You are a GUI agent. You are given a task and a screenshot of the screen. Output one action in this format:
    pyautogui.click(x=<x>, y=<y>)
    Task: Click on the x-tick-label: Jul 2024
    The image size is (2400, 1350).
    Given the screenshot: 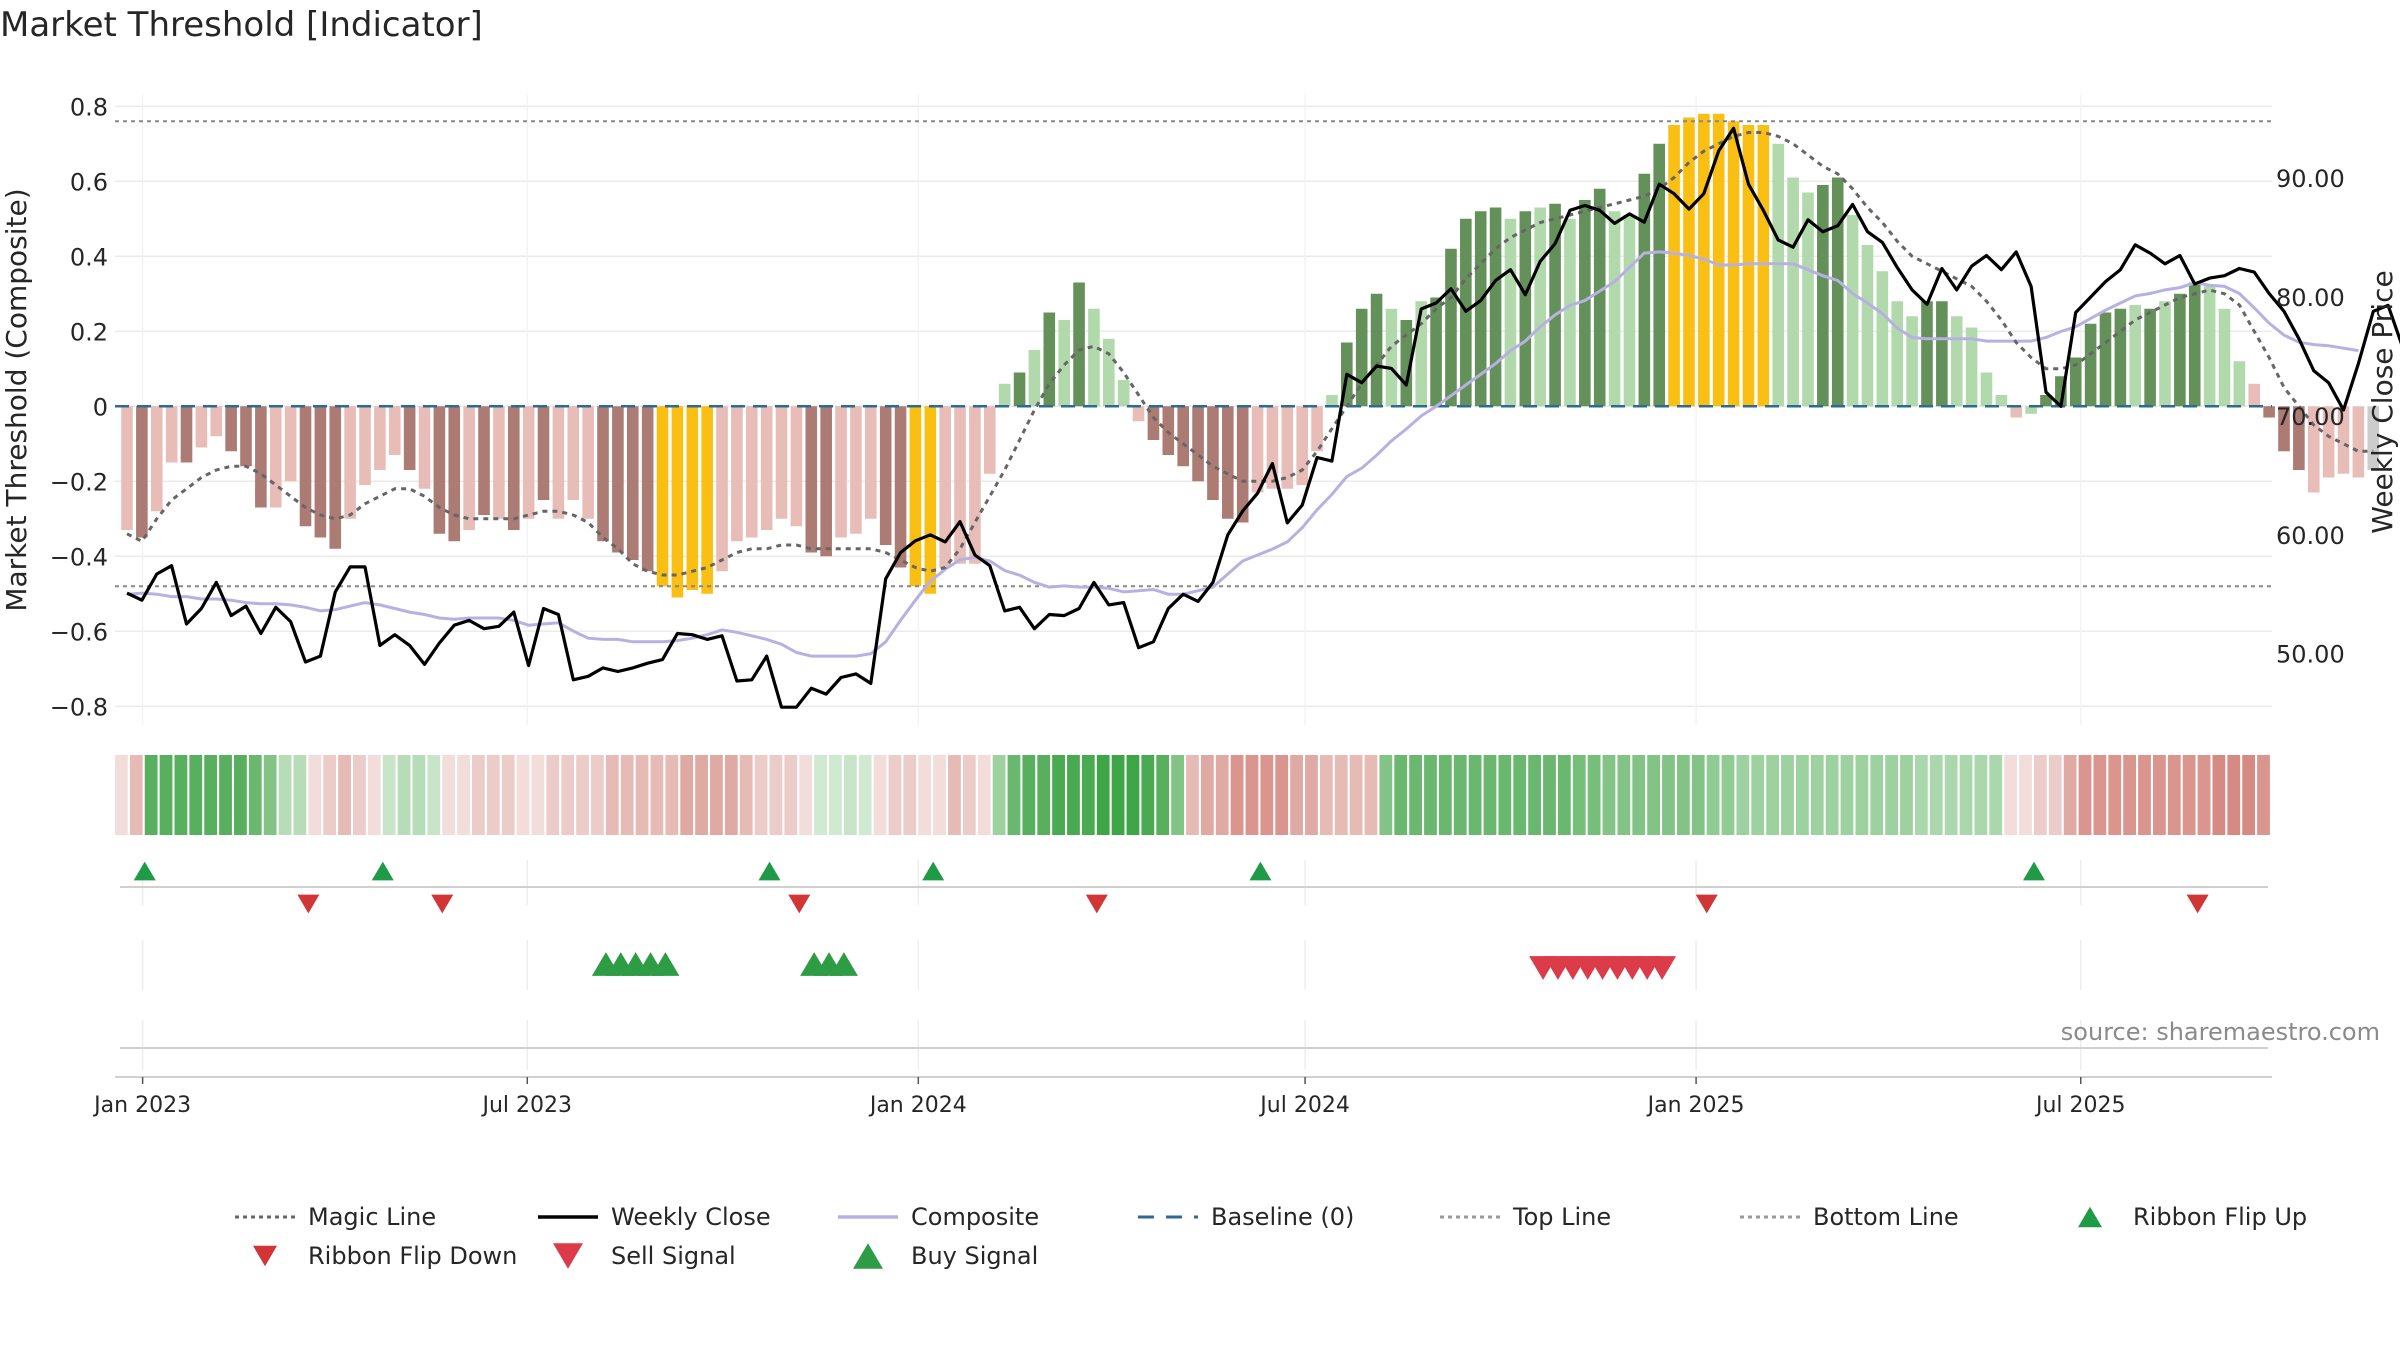 What is the action you would take?
    pyautogui.click(x=1304, y=1105)
    